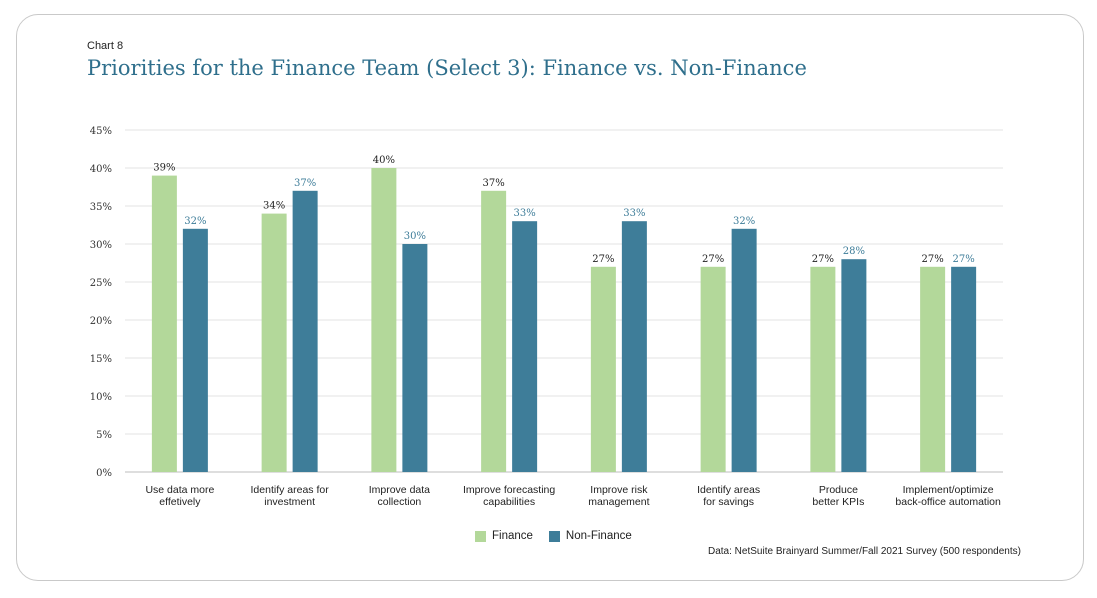 The image size is (1097, 598). Describe the element at coordinates (289, 502) in the screenshot. I see `x-tick-label: investment` at that location.